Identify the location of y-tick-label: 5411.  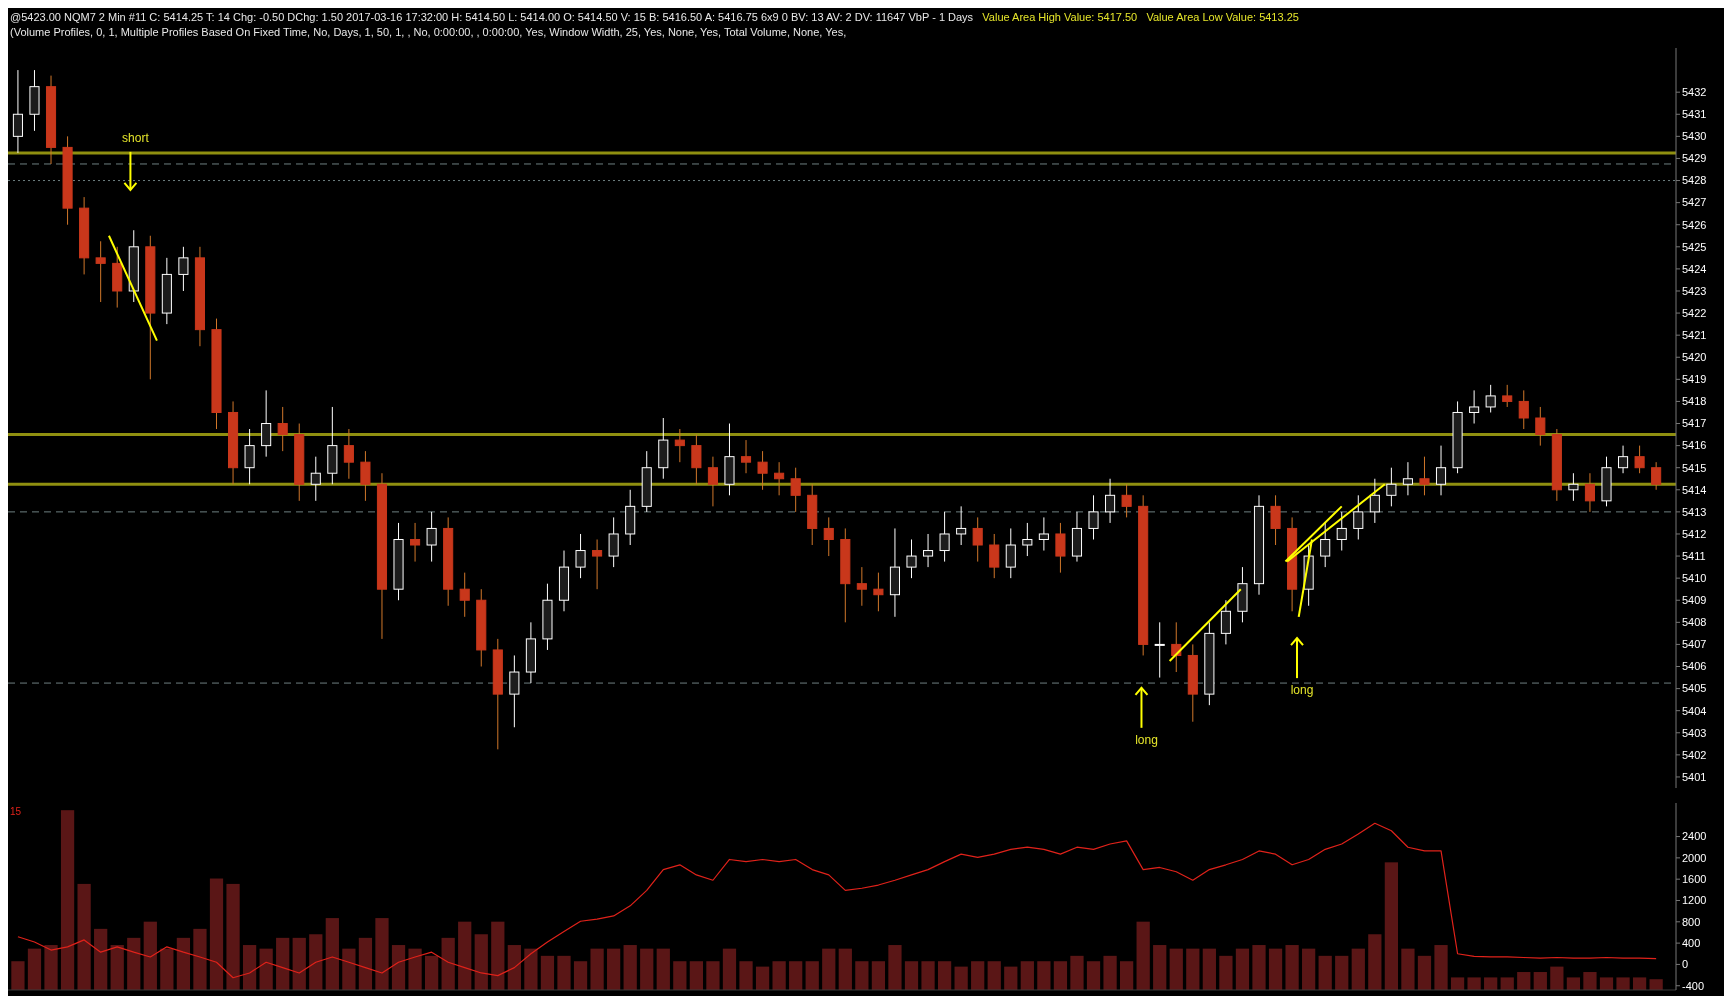
(1694, 555).